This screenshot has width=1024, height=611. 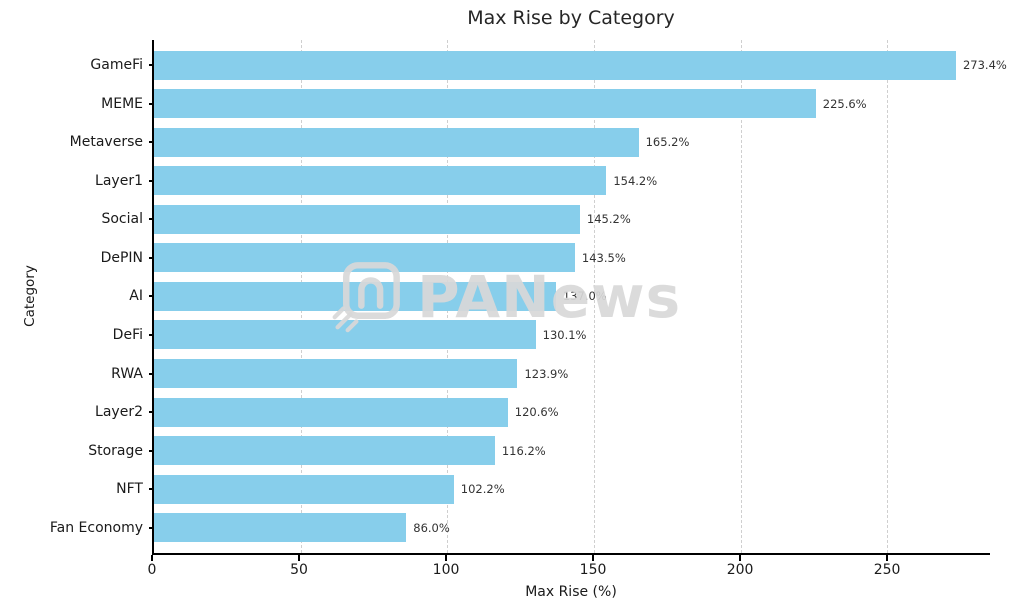 I want to click on y-axis-label: Category, so click(x=30, y=296).